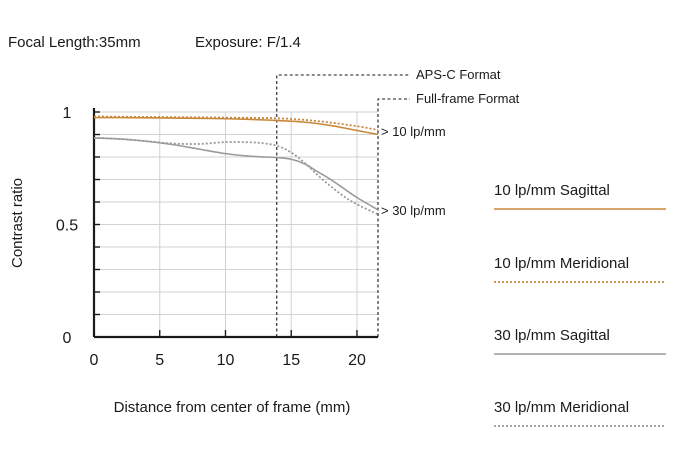 The width and height of the screenshot is (683, 455). I want to click on series-line-30-lp-mm-meridional, so click(236, 176).